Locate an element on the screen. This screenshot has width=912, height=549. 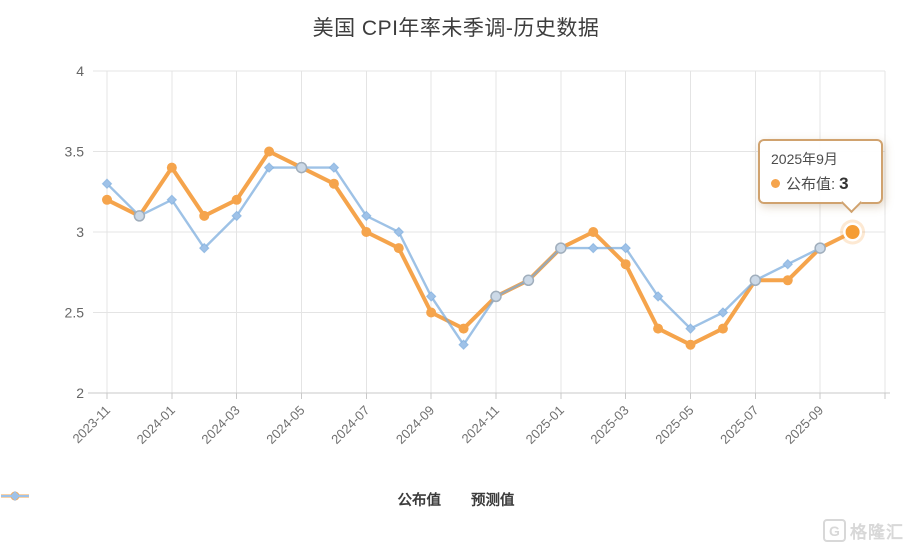
x-axis-tick-label: 2025-05 is located at coordinates (674, 425).